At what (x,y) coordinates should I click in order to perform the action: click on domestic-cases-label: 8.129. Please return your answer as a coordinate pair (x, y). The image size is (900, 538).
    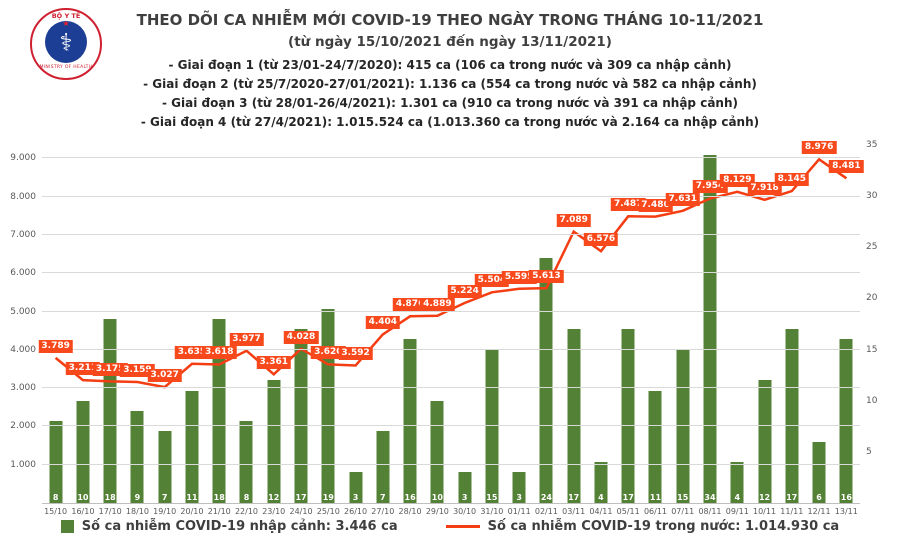
    Looking at the image, I should click on (737, 180).